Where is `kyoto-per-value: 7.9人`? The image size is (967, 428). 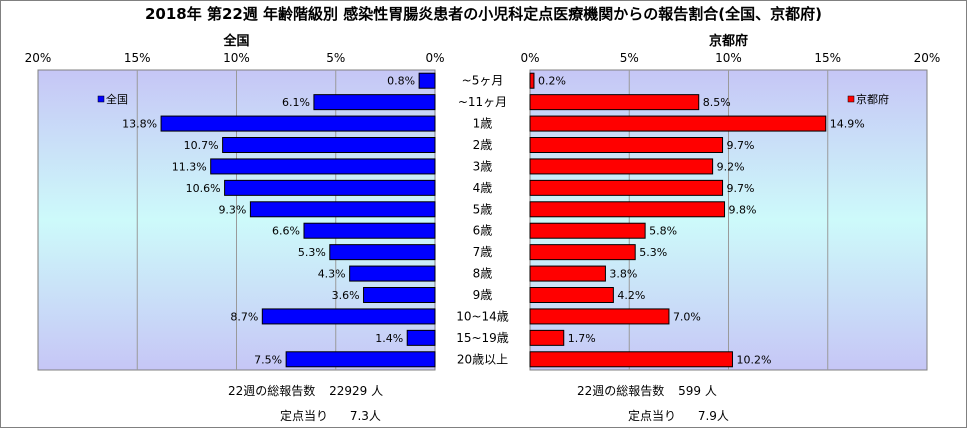 kyoto-per-value: 7.9人 is located at coordinates (713, 416).